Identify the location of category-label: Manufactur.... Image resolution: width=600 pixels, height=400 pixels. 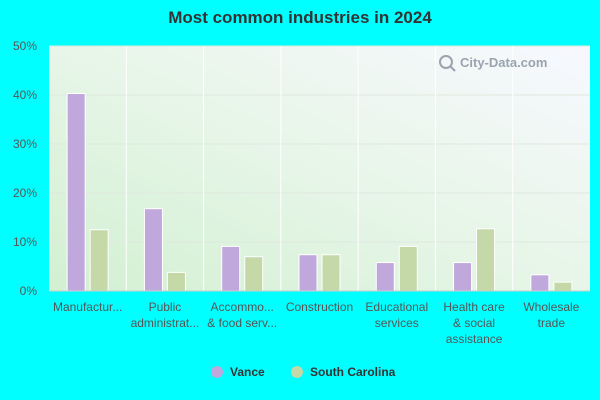
(87, 307).